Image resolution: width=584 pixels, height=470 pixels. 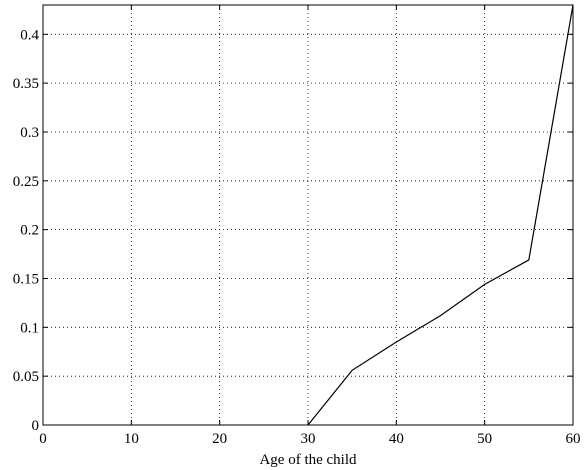 I want to click on y-tick-label: 0.25, so click(x=26, y=182).